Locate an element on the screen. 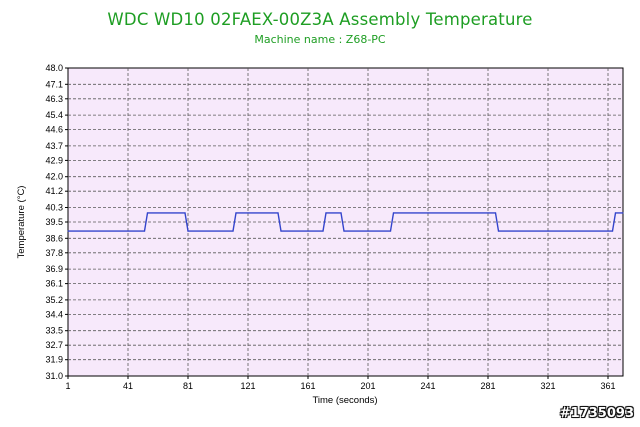  y-axis-title: Temperature (°C) is located at coordinates (21, 222).